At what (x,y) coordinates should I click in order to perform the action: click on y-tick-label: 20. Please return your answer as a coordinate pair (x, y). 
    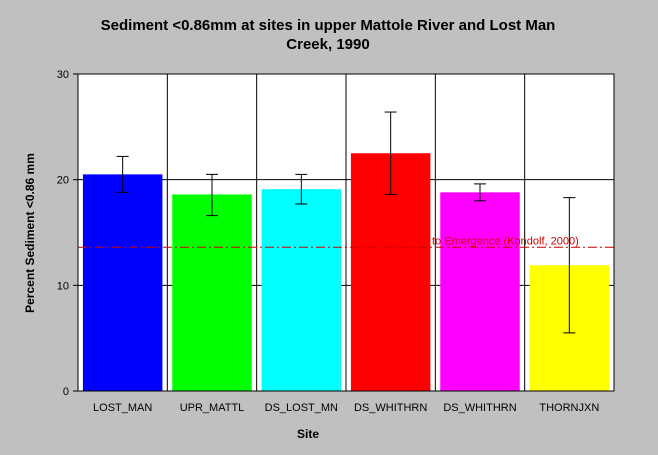
    Looking at the image, I should click on (63, 181).